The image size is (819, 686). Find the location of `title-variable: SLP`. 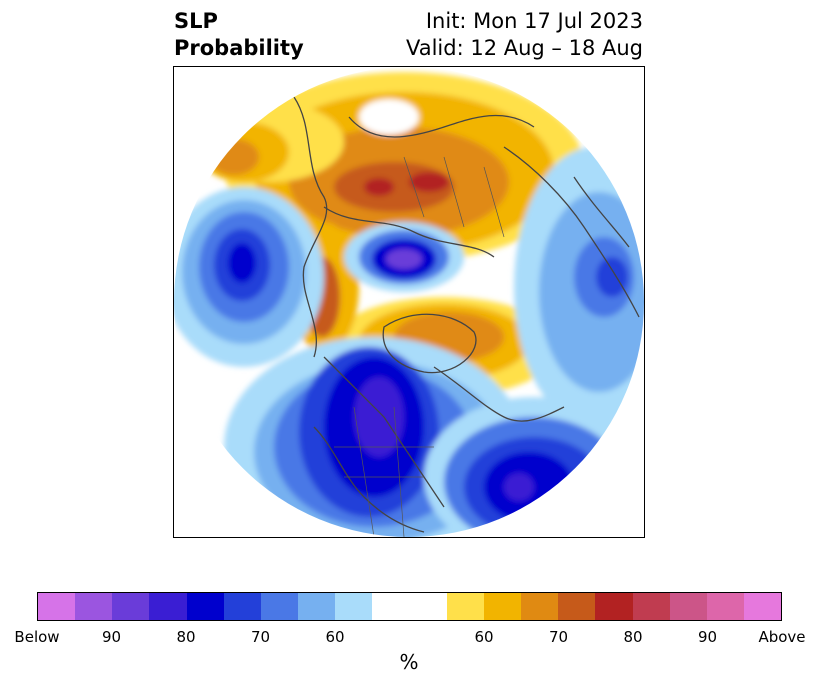

title-variable: SLP is located at coordinates (196, 21).